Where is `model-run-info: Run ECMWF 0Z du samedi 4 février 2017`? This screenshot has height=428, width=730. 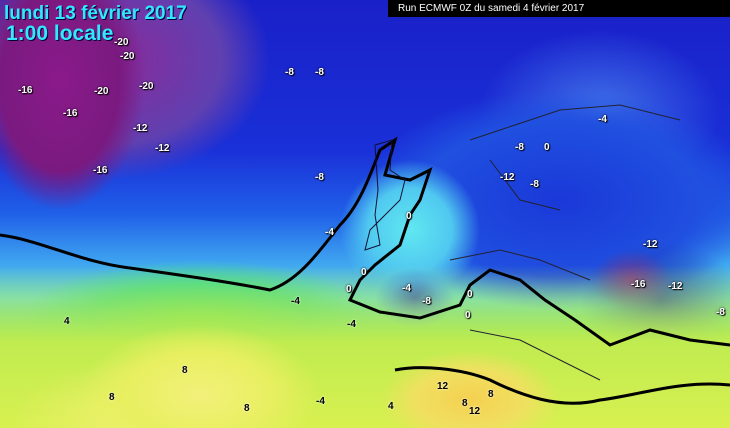
model-run-info: Run ECMWF 0Z du samedi 4 février 2017 is located at coordinates (559, 8).